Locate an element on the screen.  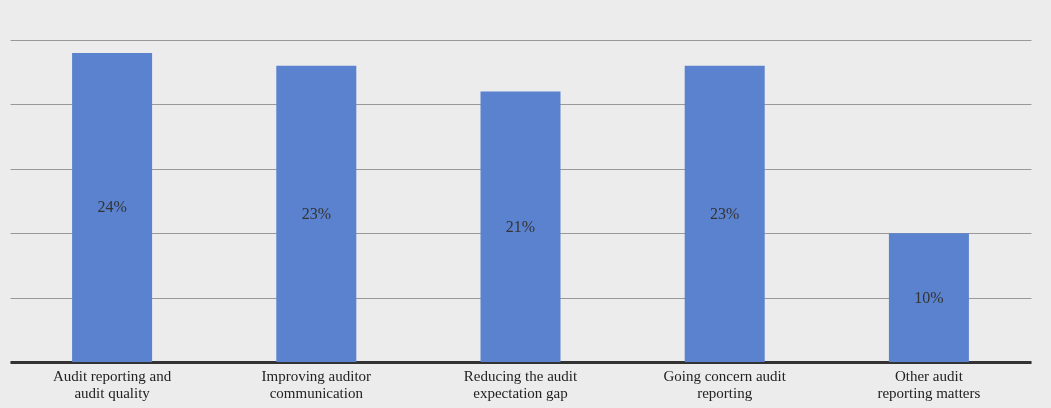
x-tick-label: Audit reporting and audit quality is located at coordinates (112, 384).